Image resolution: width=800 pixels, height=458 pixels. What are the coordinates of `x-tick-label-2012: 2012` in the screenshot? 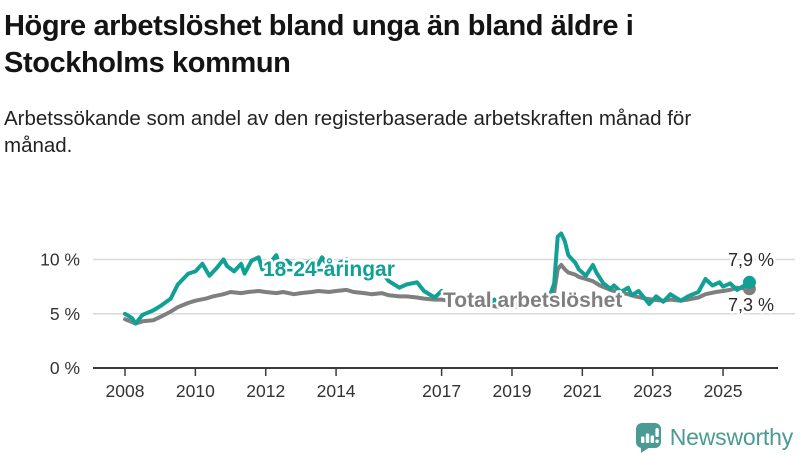 It's located at (265, 391).